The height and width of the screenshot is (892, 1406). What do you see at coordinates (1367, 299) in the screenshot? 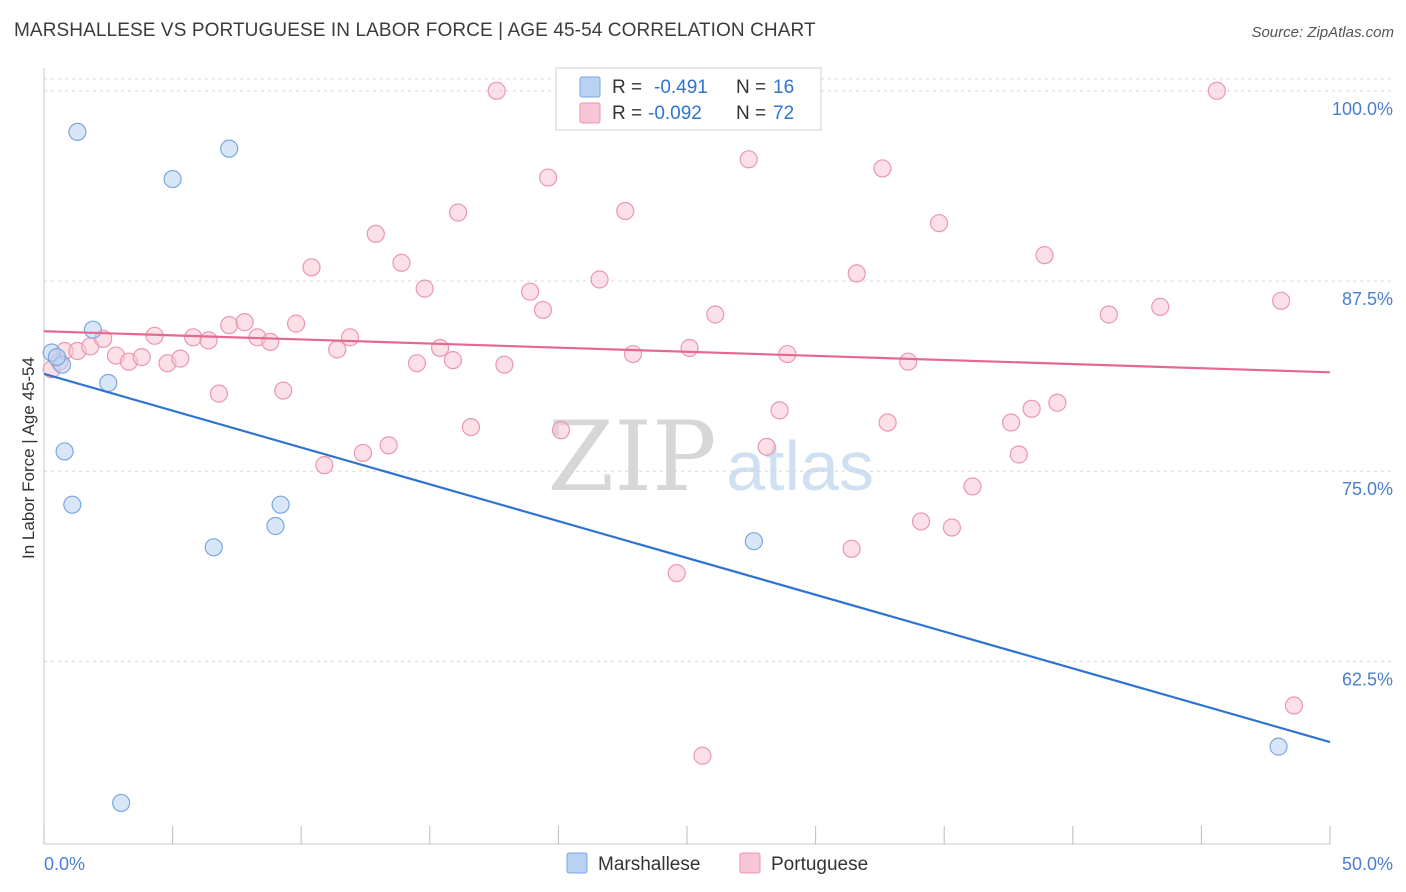
I see `y-tick-label: 87.5%` at bounding box center [1367, 299].